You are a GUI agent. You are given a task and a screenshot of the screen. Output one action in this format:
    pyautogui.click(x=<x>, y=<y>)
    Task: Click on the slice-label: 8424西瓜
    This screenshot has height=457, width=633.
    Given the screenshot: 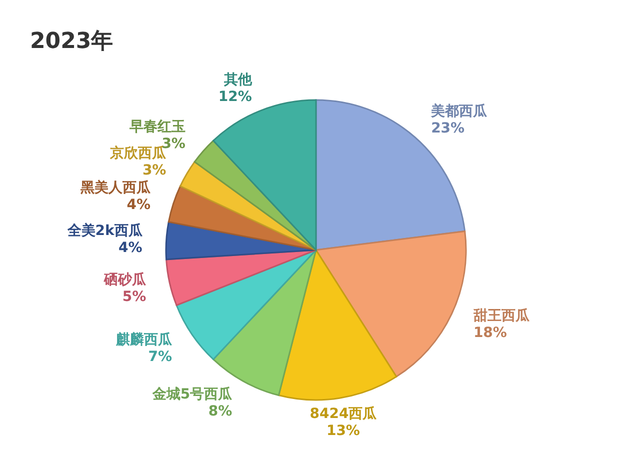 What is the action you would take?
    pyautogui.click(x=344, y=413)
    